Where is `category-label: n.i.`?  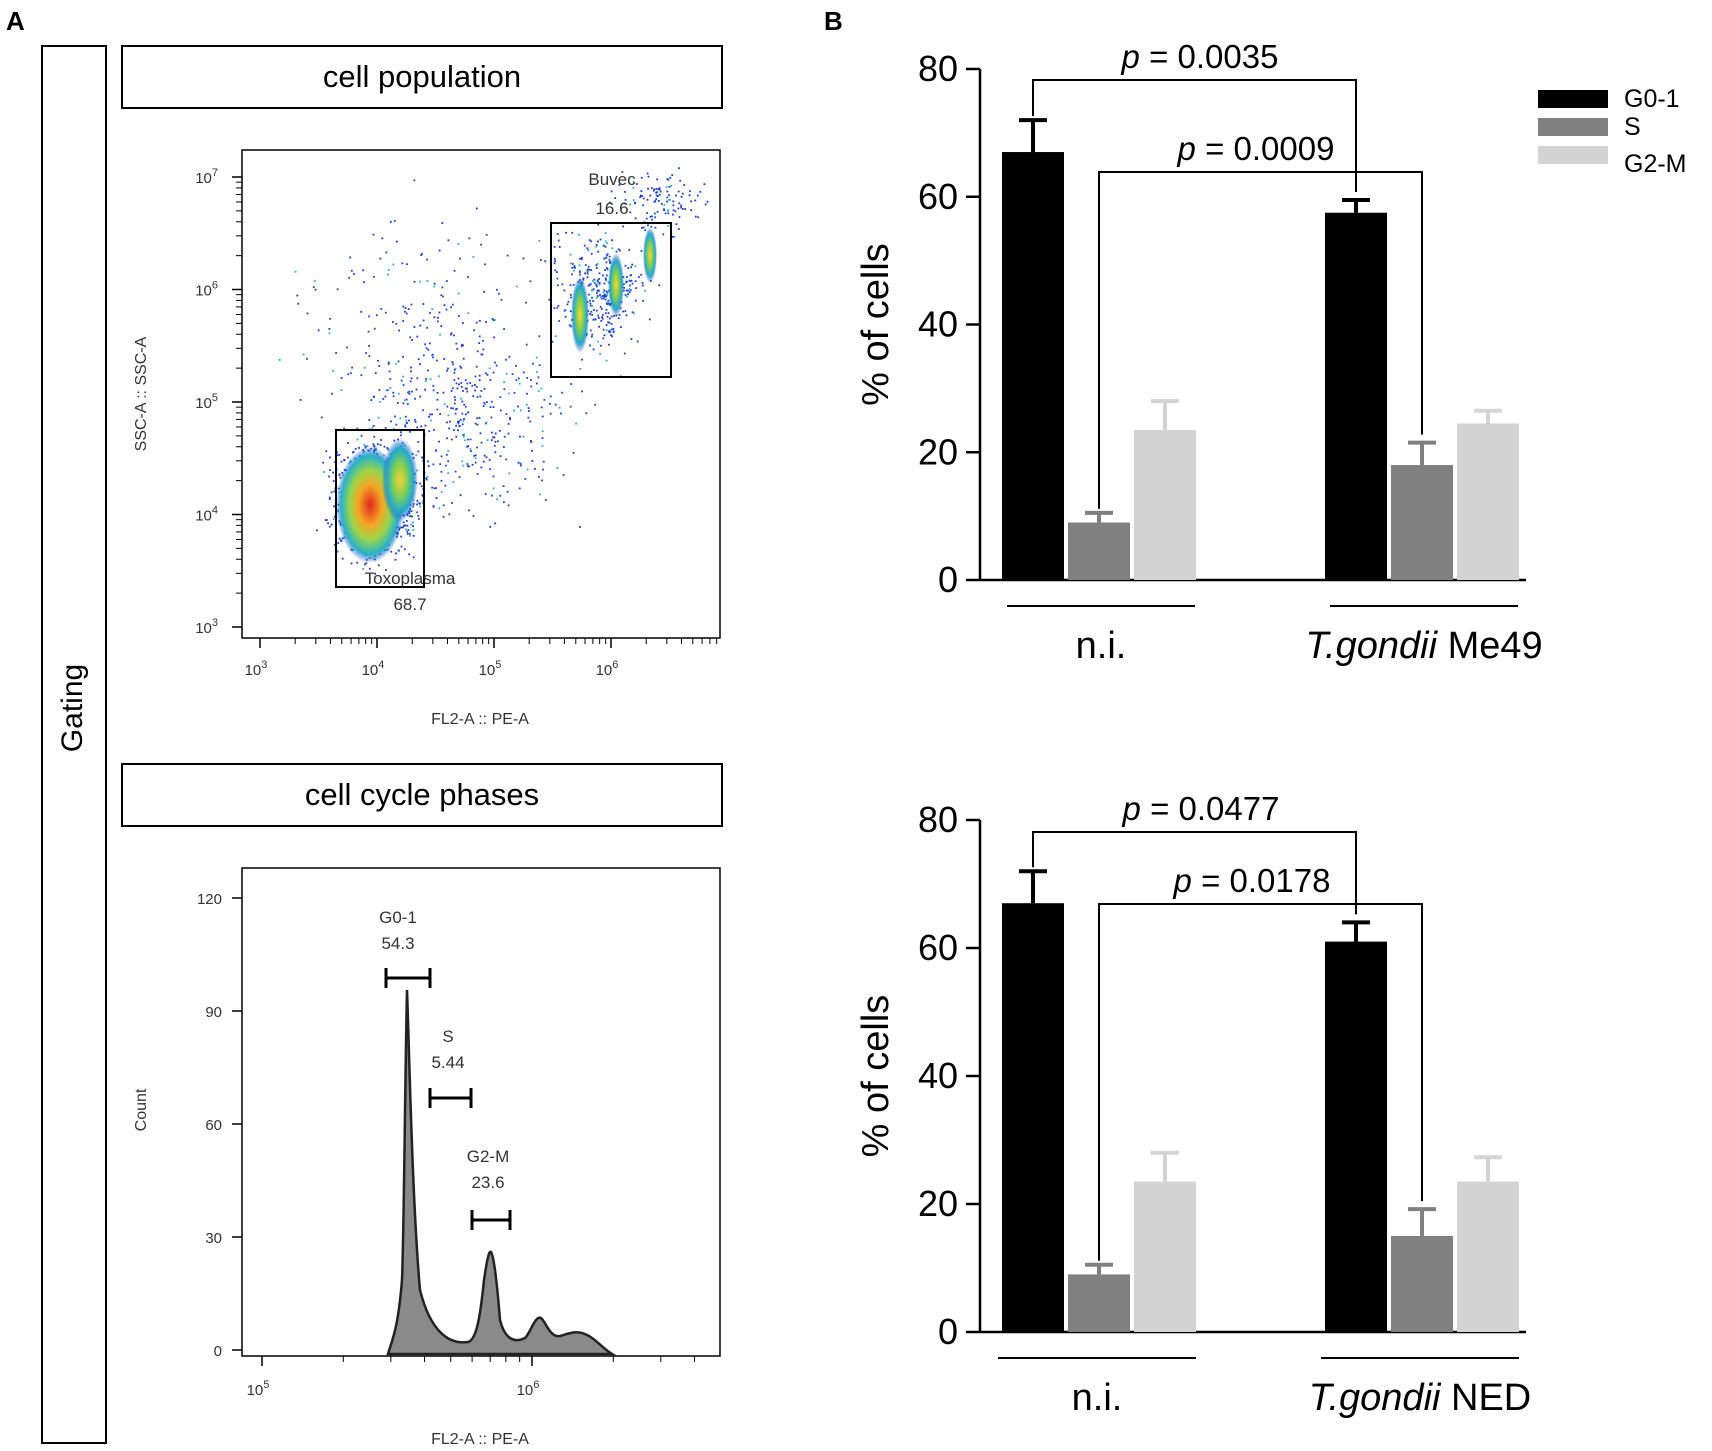
category-label: n.i. is located at coordinates (1097, 1398).